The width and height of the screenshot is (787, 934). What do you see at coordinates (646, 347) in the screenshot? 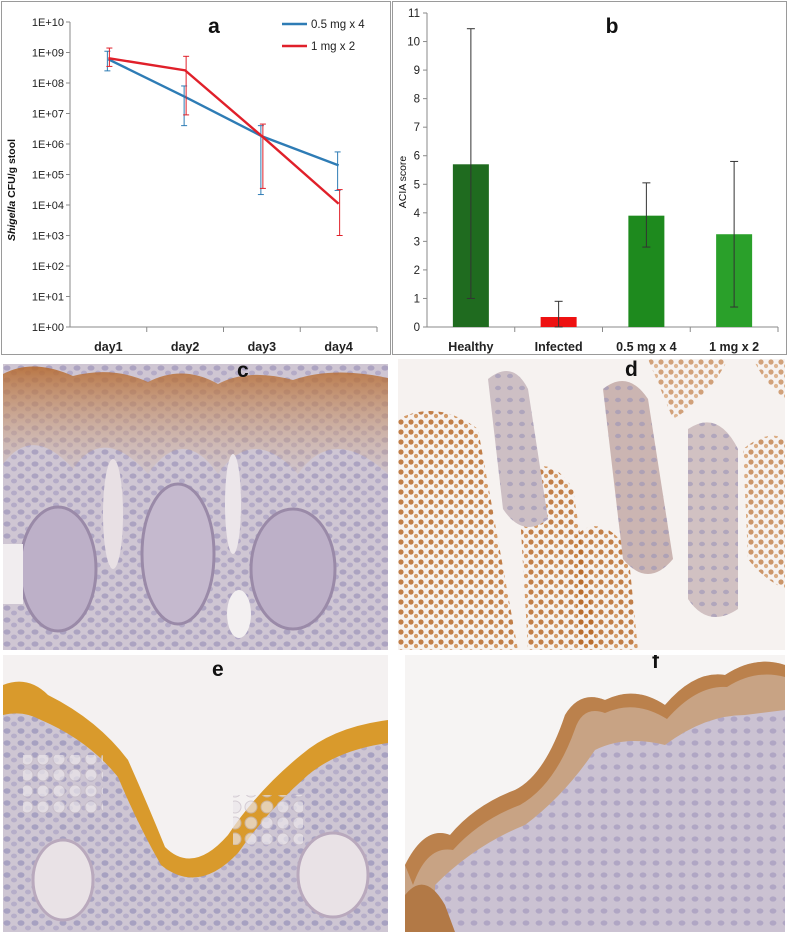
I see `panel-b-x-tick-label: 0.5 mg x 4` at bounding box center [646, 347].